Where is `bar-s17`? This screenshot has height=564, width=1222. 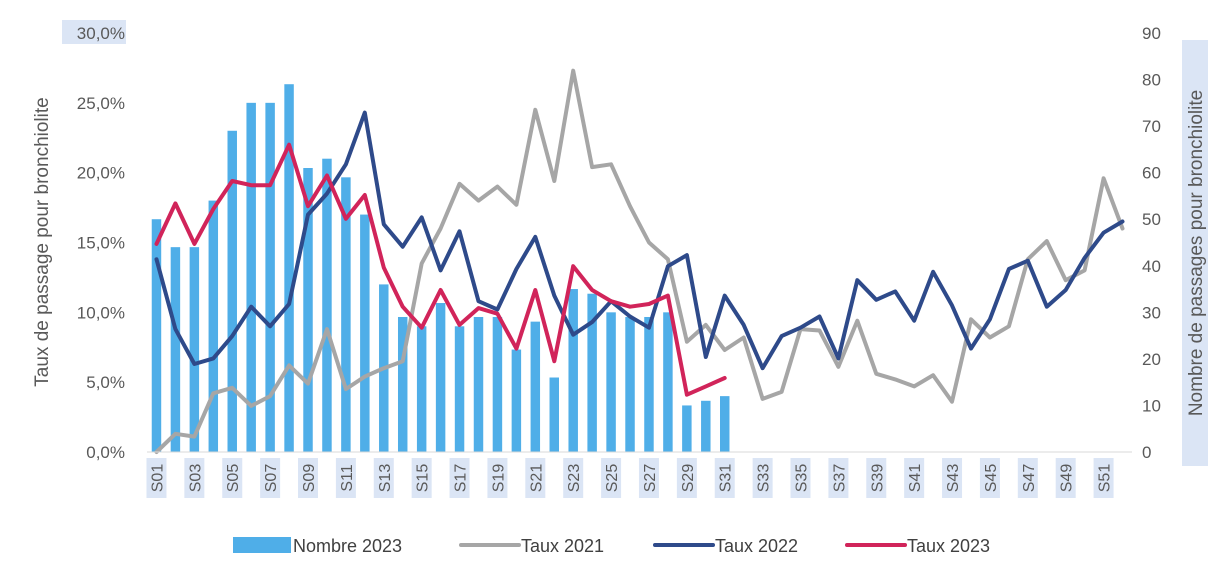 bar-s17 is located at coordinates (459, 389).